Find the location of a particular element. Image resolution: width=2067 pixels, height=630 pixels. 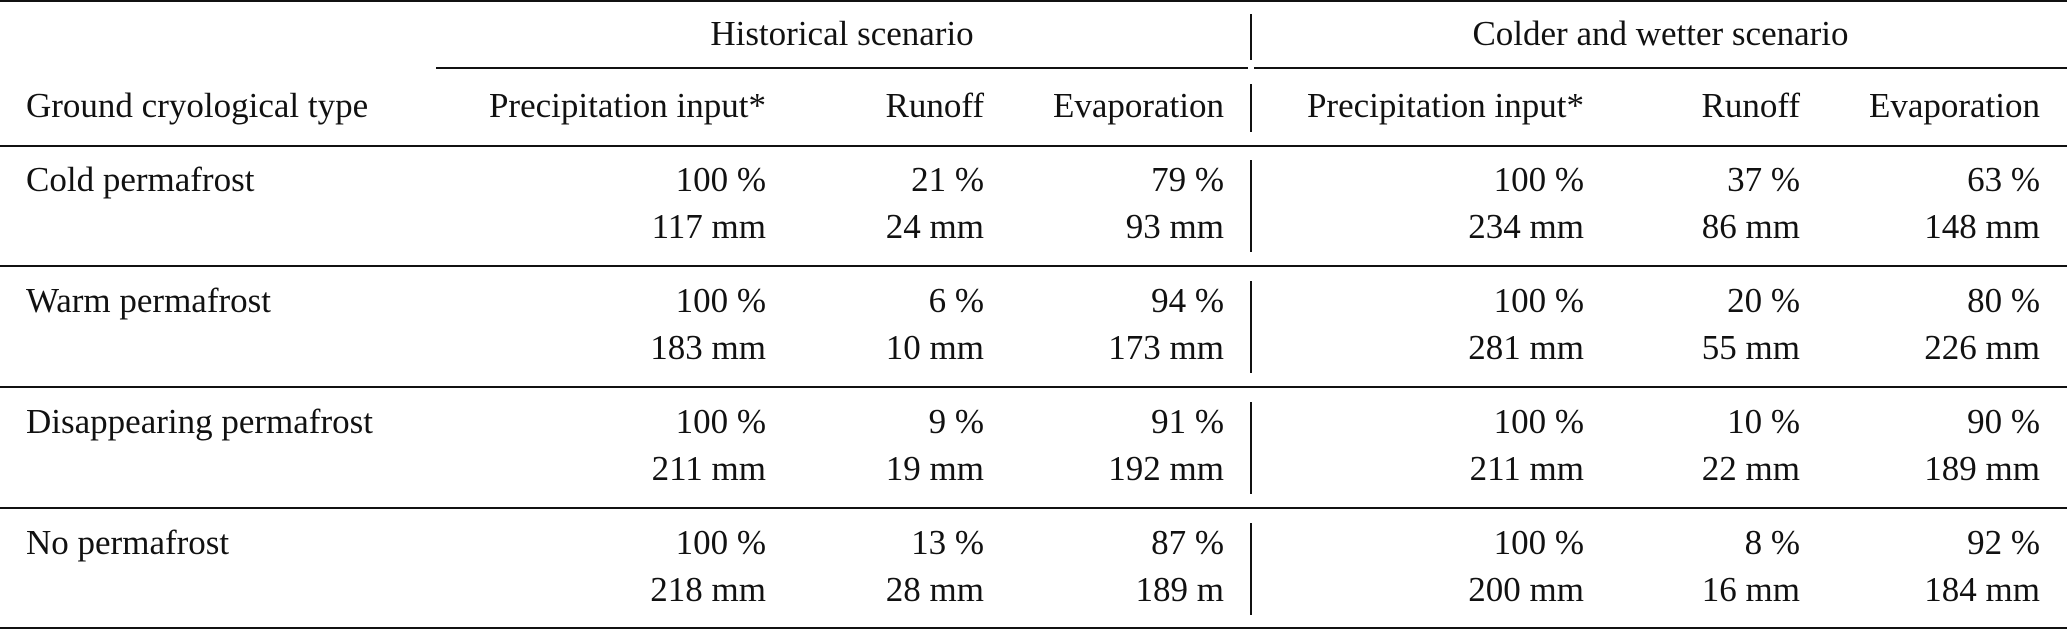

hist-runoff-header: Runoff is located at coordinates (934, 105).